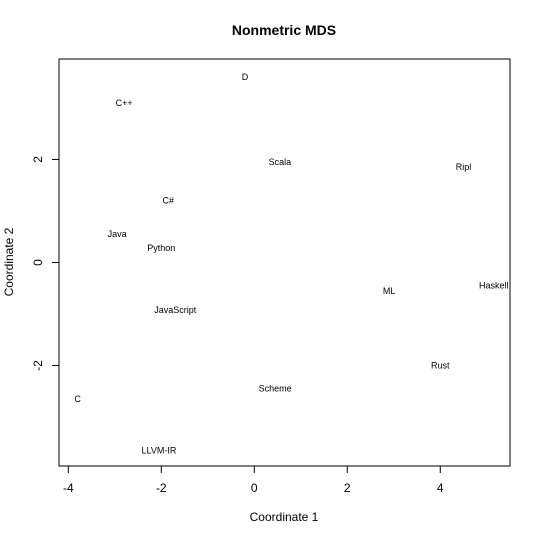  Describe the element at coordinates (38, 159) in the screenshot. I see `y-tick-label: 2` at that location.